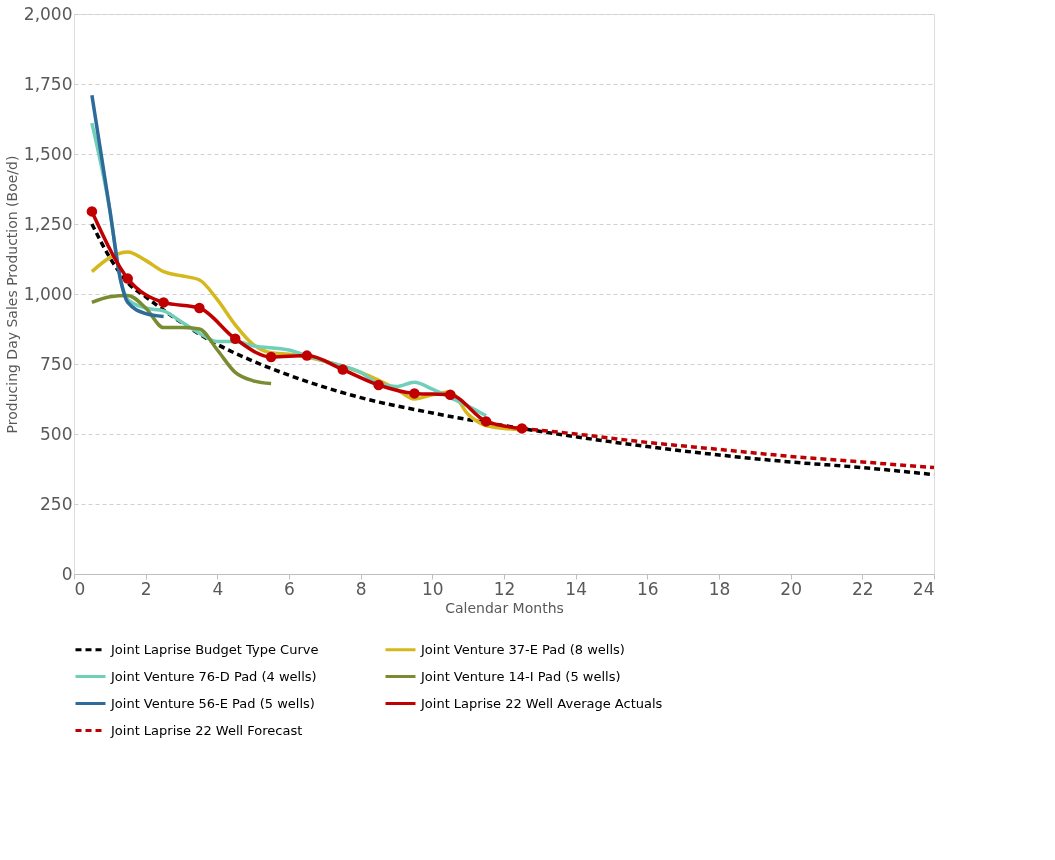 Image resolution: width=1055 pixels, height=860 pixels. Describe the element at coordinates (648, 588) in the screenshot. I see `x-tick-label: 16` at that location.